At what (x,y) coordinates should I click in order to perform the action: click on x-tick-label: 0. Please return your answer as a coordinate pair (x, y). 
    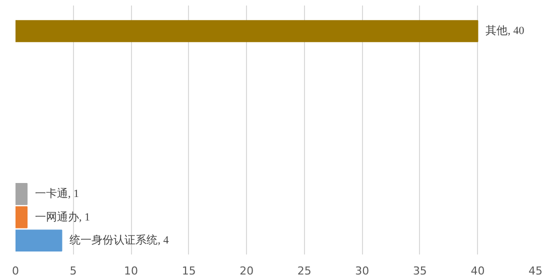
    Looking at the image, I should click on (15, 271).